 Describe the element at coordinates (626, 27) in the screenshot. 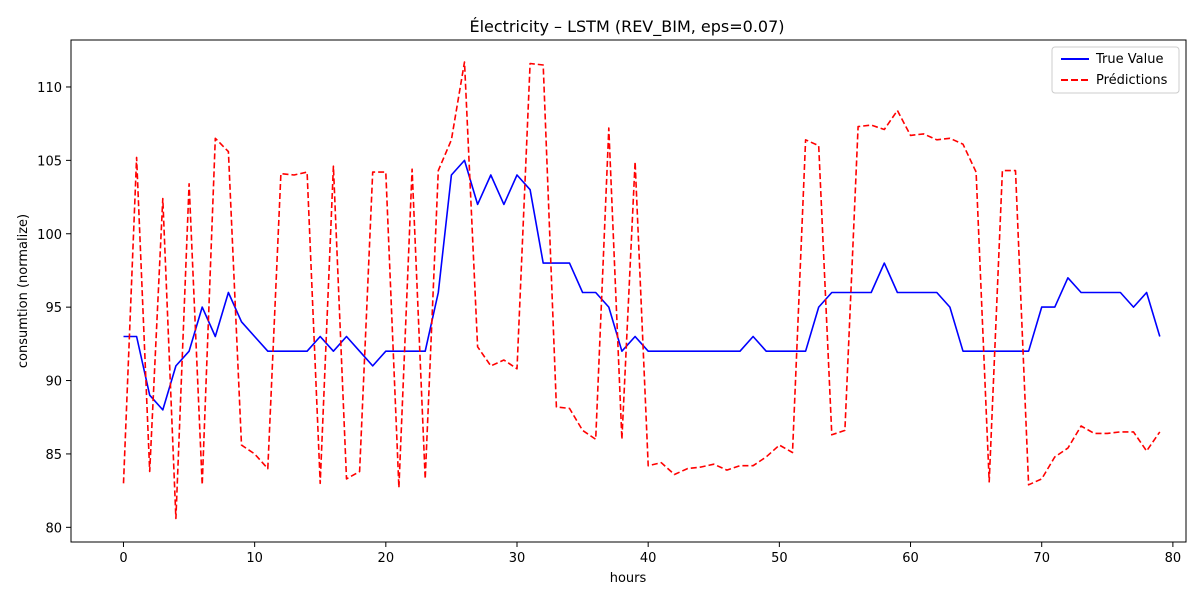

I see `chart-title: Électricity – LSTM (REV_BIM, eps=0.07)` at that location.